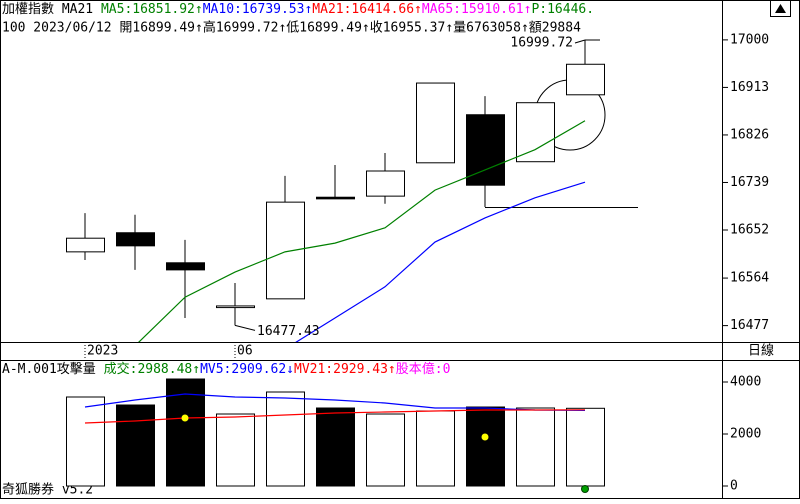  What do you see at coordinates (258, 9) in the screenshot?
I see `header-segment: MA10:16739.53↑` at bounding box center [258, 9].